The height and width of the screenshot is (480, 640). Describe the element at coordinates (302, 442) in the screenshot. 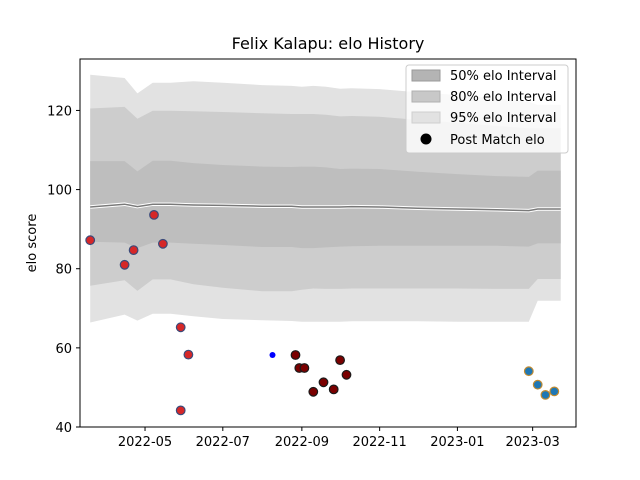

I see `x-tick-label-2: 2022-09` at that location.